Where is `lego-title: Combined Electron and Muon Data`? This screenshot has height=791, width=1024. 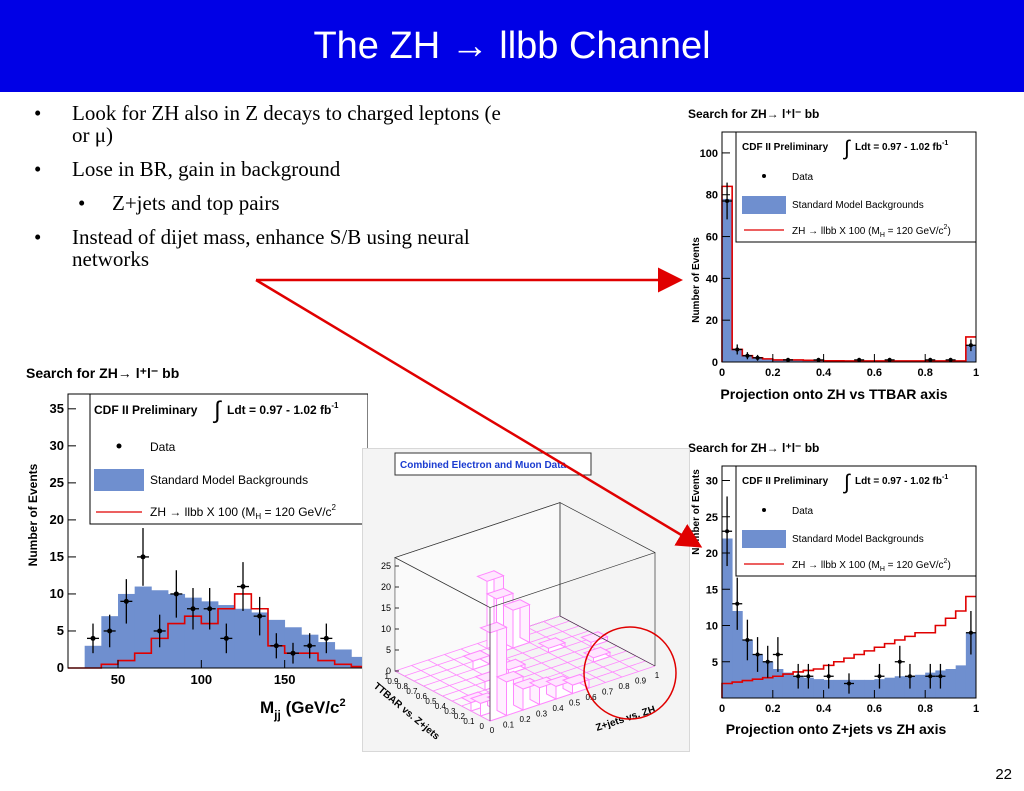 lego-title: Combined Electron and Muon Data is located at coordinates (483, 465).